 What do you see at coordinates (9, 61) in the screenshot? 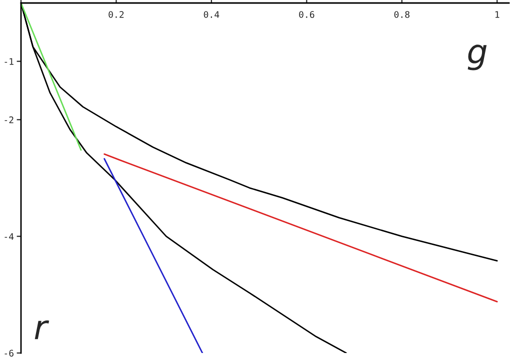
I see `y-tick-label: -1` at bounding box center [9, 61].